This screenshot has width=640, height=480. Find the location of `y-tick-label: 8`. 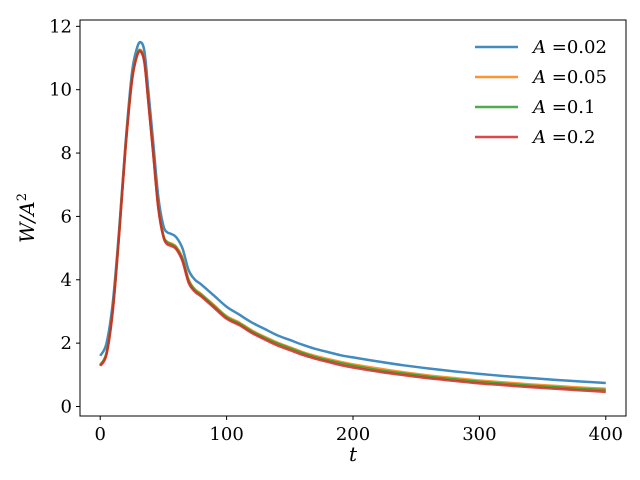

y-tick-label: 8 is located at coordinates (66, 153).